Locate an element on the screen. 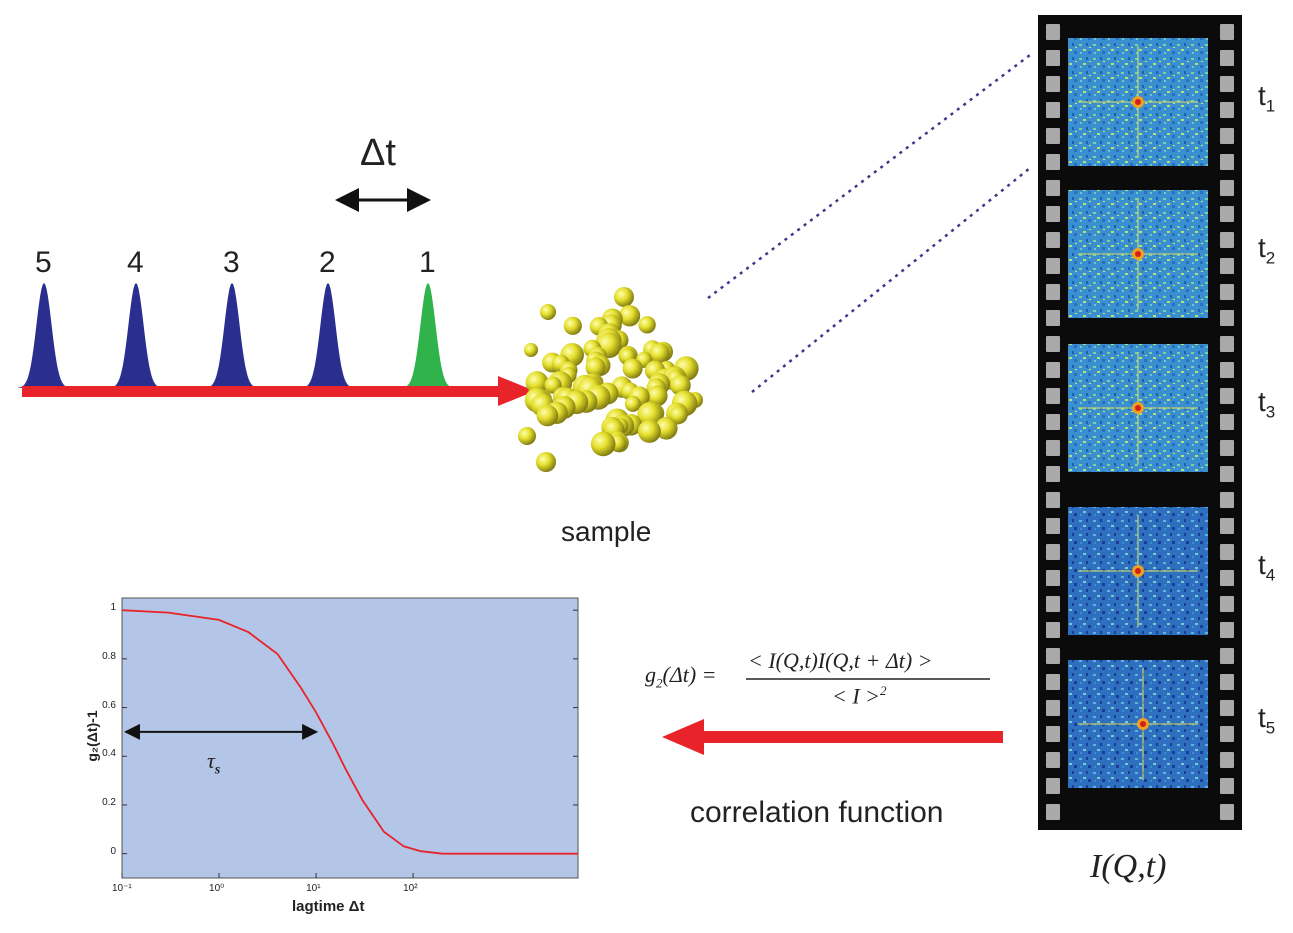 Image resolution: width=1293 pixels, height=933 pixels. film-strip is located at coordinates (1140, 422).